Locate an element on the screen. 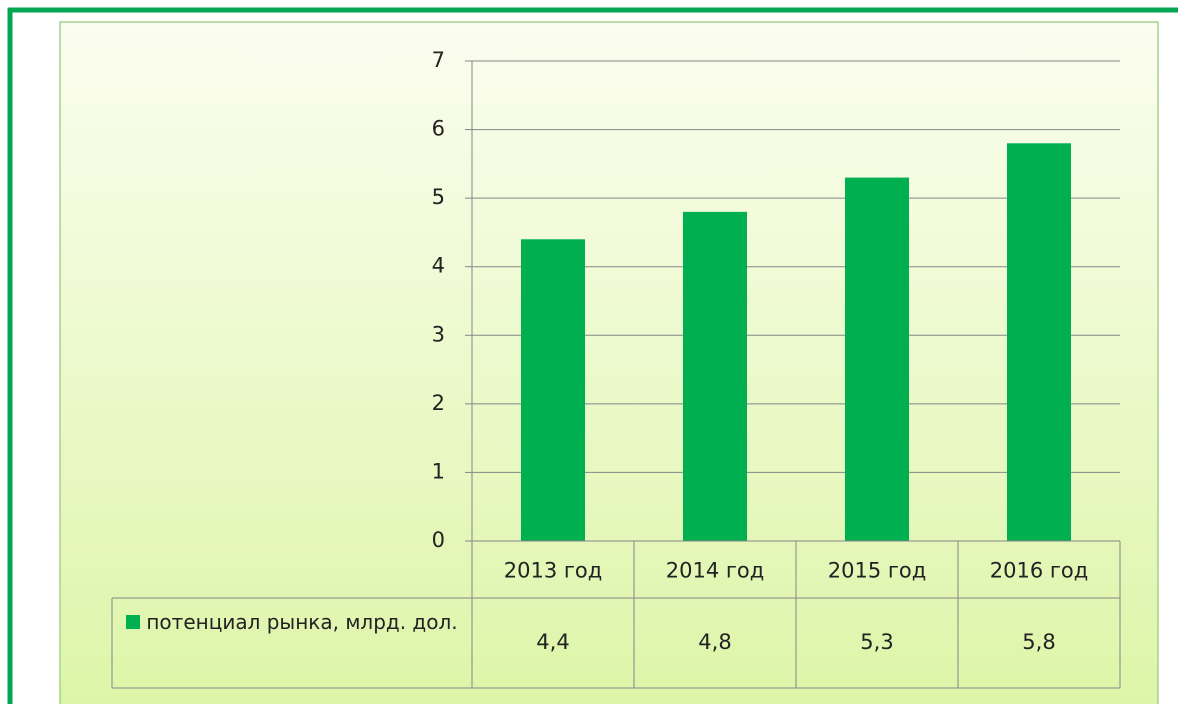 The image size is (1178, 704). table-value: 4,8 is located at coordinates (714, 642).